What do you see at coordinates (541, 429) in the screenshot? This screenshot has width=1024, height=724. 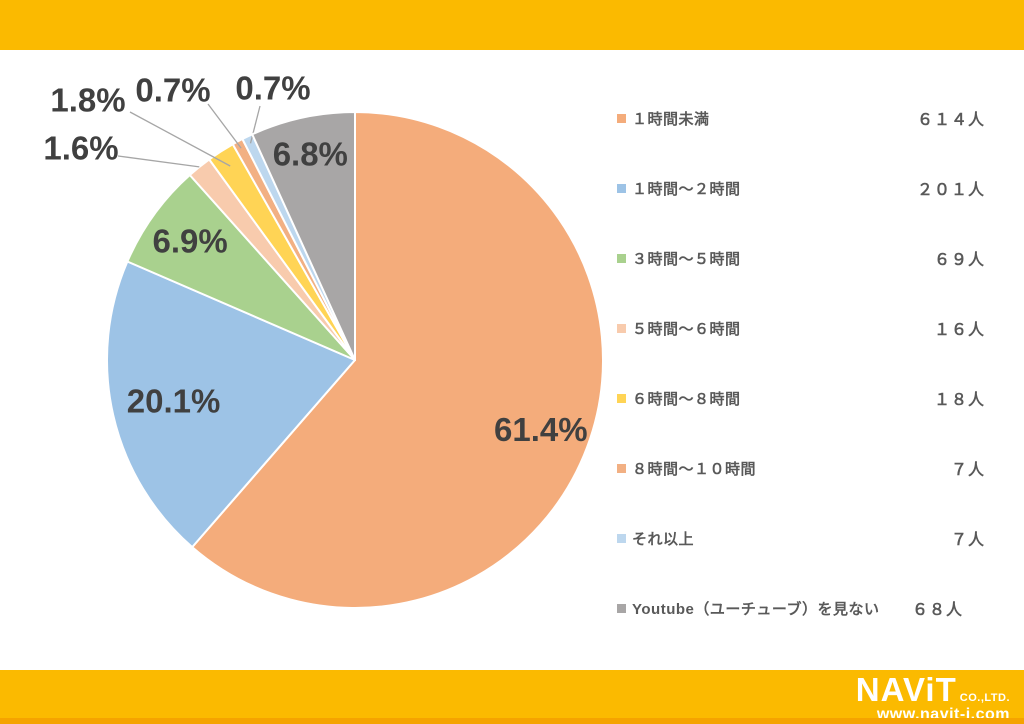 I see `percent-label-0: 61.4%` at bounding box center [541, 429].